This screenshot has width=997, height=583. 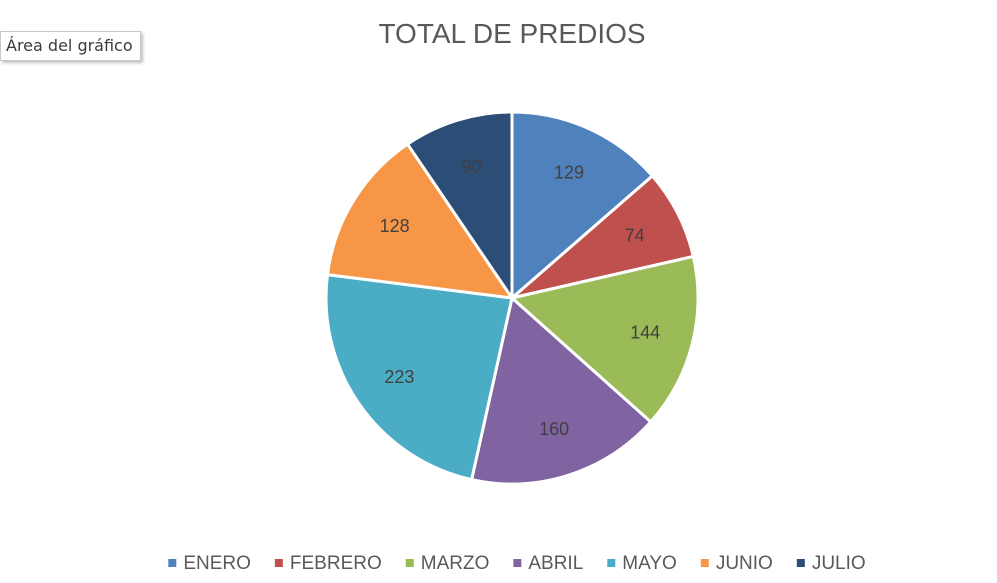 I want to click on legend-label-mayo: MAYO, so click(x=649, y=563).